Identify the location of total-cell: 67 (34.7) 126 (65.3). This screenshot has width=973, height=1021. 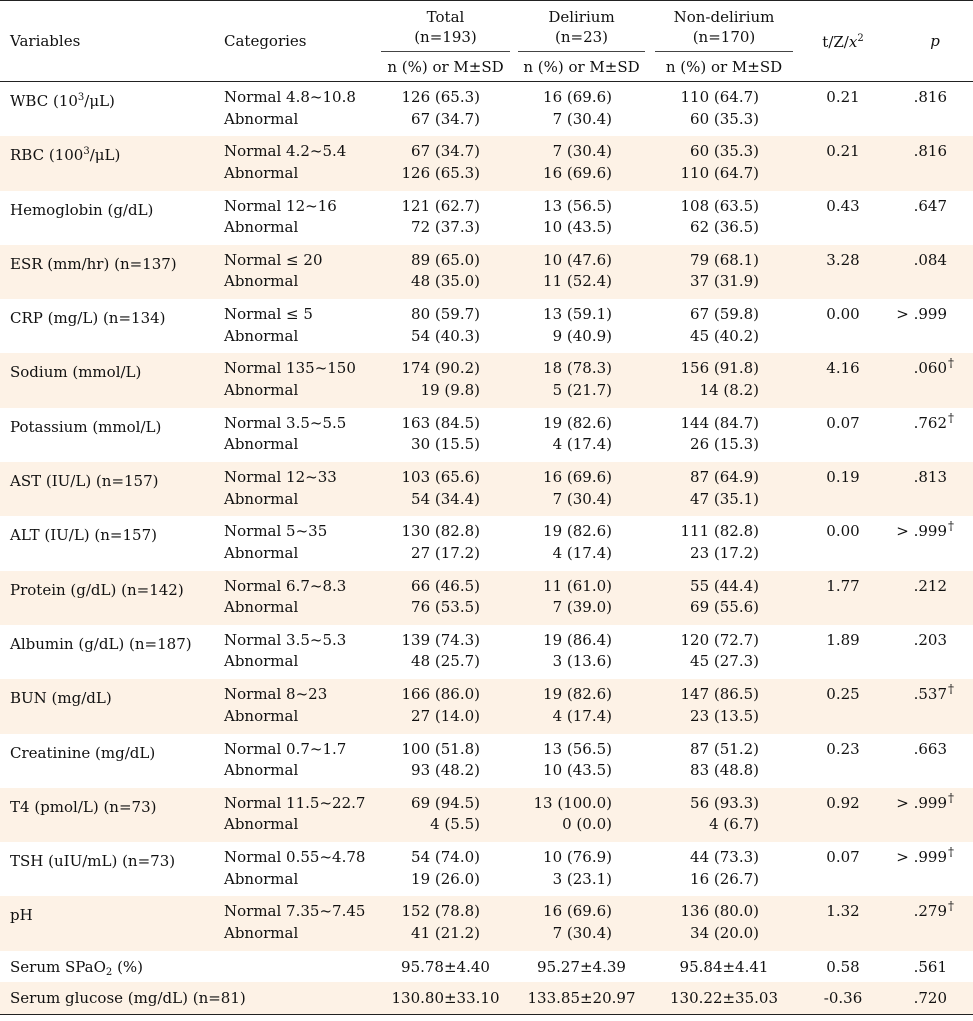
(440, 162).